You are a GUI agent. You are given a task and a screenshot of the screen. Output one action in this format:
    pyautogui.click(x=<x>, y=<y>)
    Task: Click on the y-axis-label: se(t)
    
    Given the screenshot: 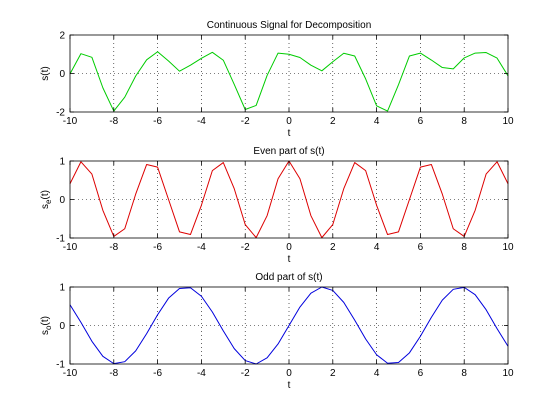 What is the action you would take?
    pyautogui.click(x=46, y=199)
    